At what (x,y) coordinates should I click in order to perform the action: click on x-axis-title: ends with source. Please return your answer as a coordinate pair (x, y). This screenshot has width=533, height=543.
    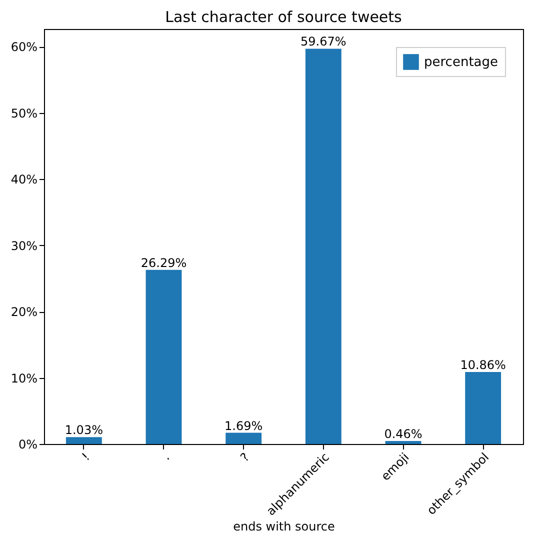
    Looking at the image, I should click on (284, 527).